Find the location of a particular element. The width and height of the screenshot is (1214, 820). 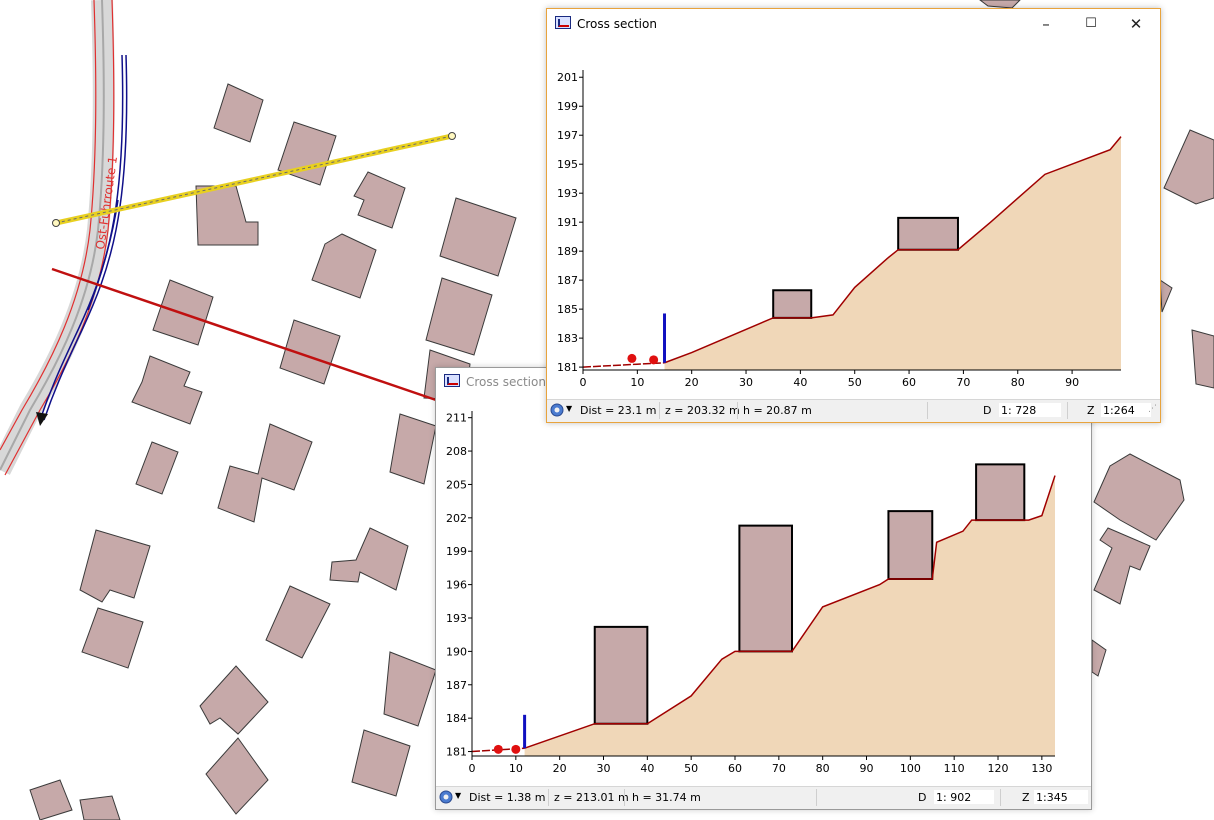

ground-line is located at coordinates (623, 365).